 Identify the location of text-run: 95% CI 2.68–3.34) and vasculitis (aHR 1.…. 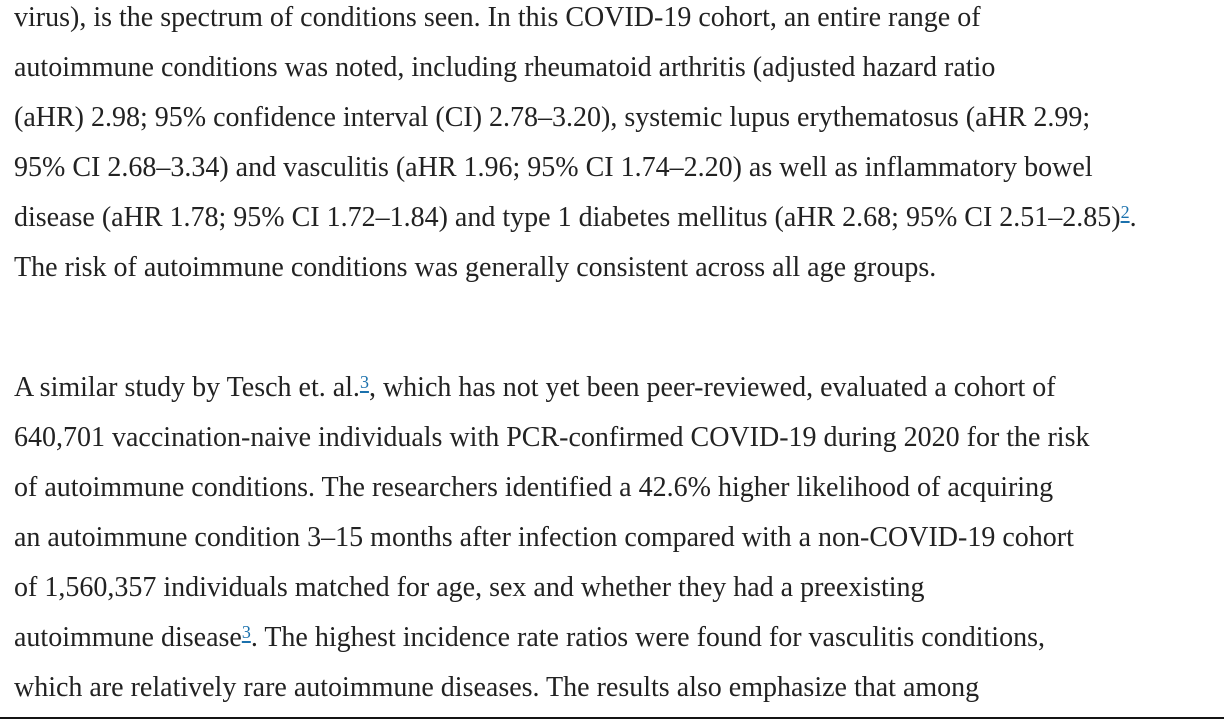
(553, 167).